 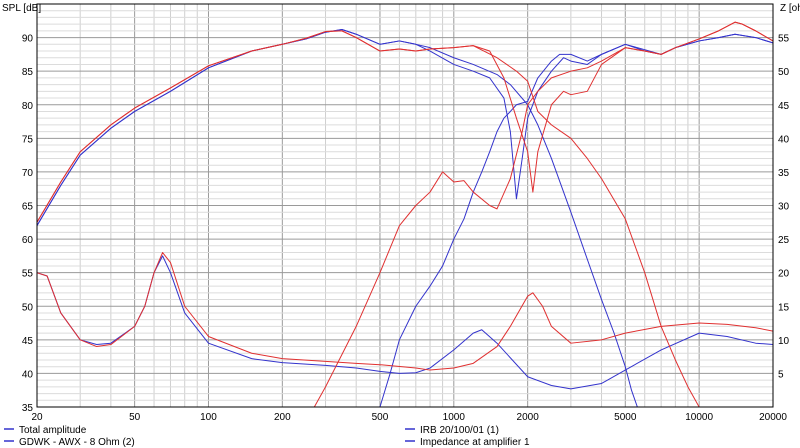 What do you see at coordinates (784, 307) in the screenshot?
I see `y-right-tick-label: 15` at bounding box center [784, 307].